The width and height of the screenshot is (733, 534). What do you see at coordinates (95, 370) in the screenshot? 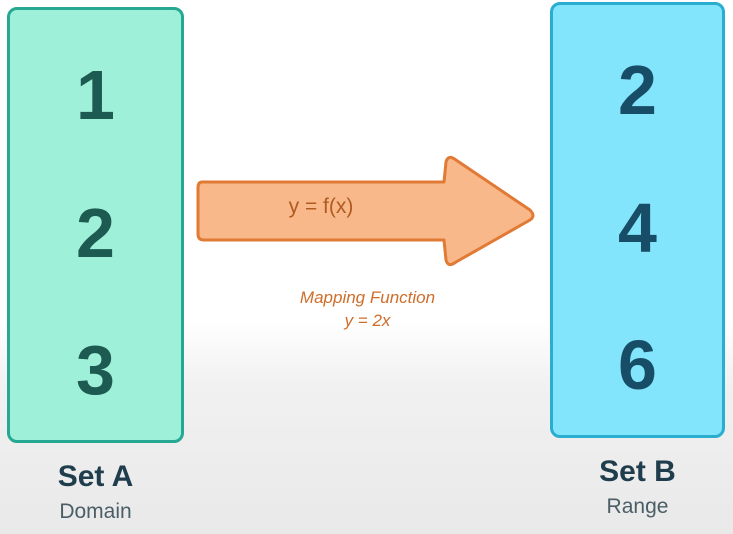
I see `set-a-value: 3` at bounding box center [95, 370].